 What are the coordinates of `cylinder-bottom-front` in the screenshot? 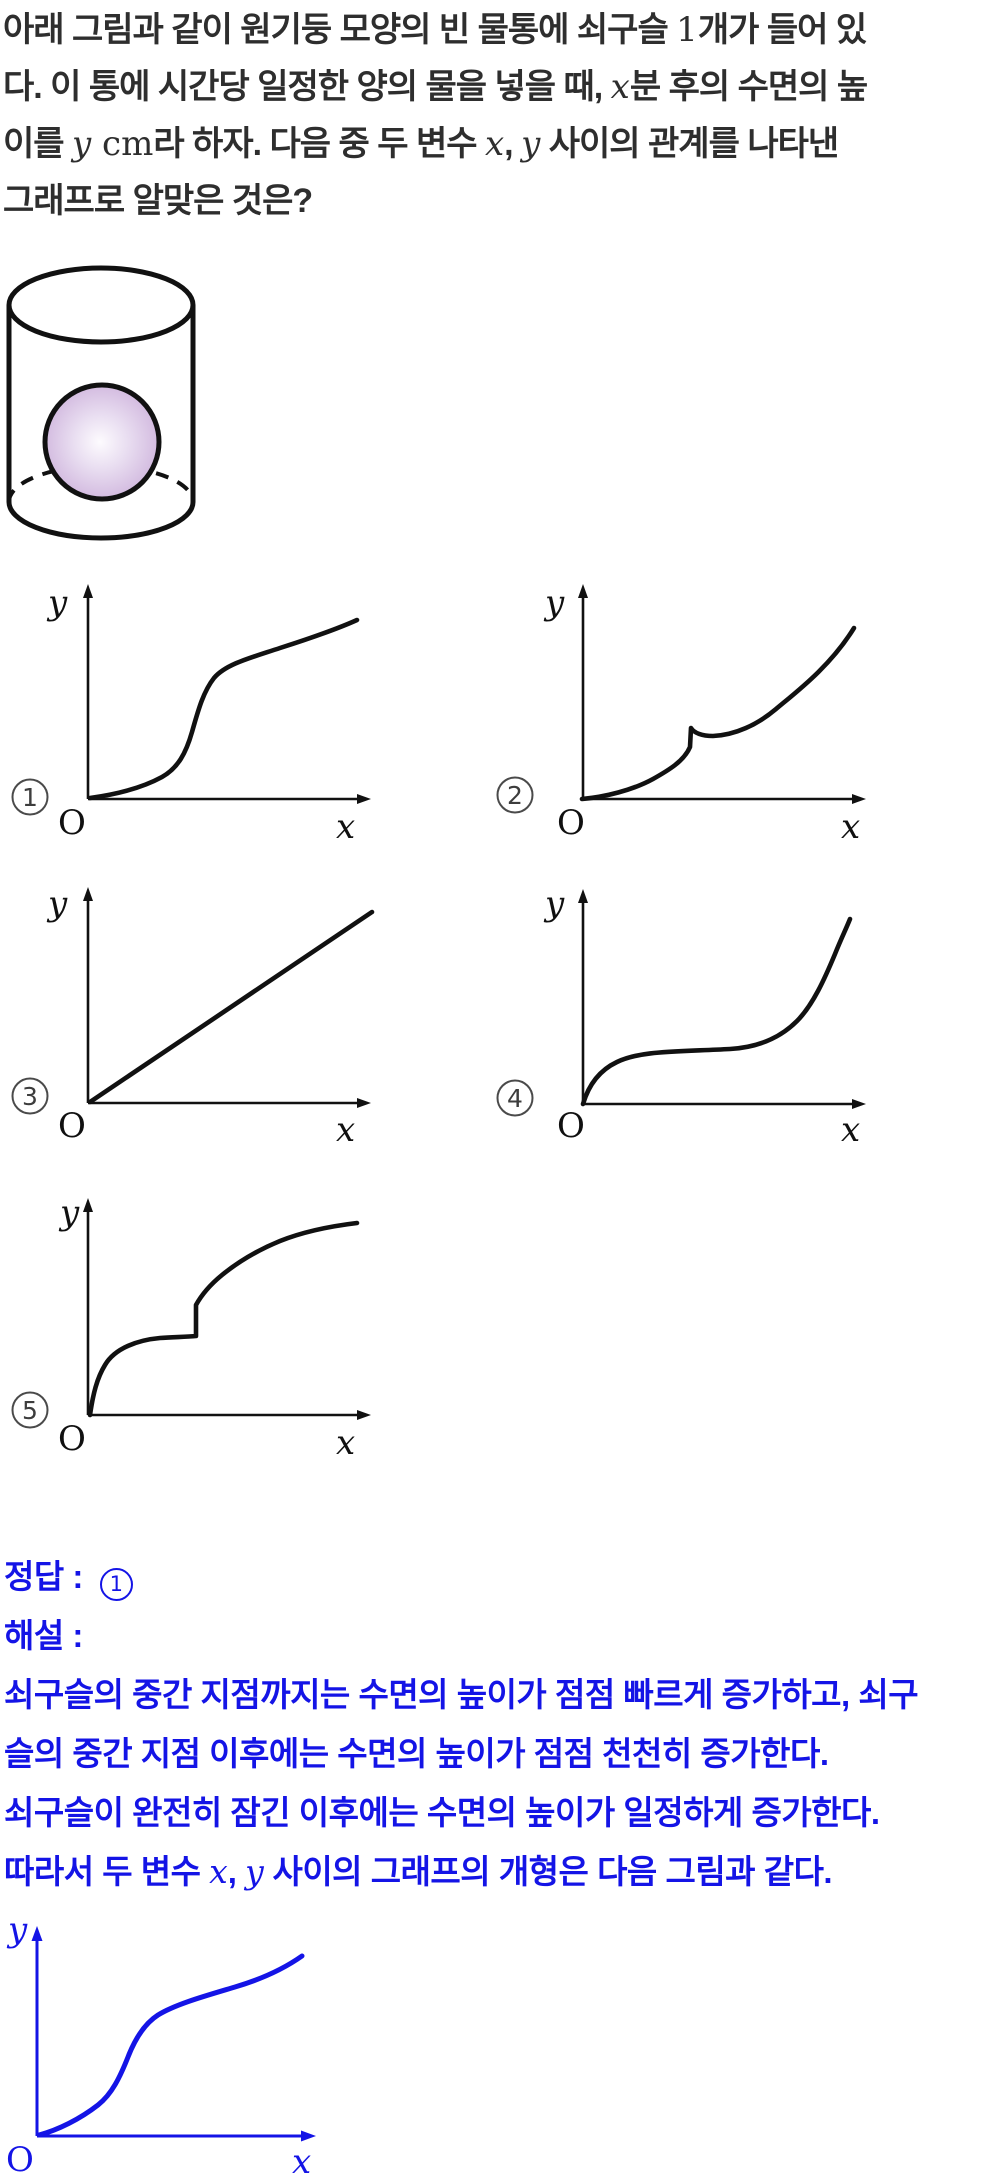 It's located at (101, 521).